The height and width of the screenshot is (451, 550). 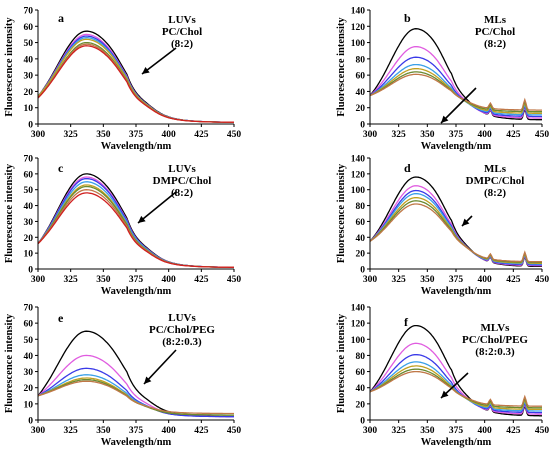 I want to click on annotation-line-1: MLs, so click(x=495, y=20).